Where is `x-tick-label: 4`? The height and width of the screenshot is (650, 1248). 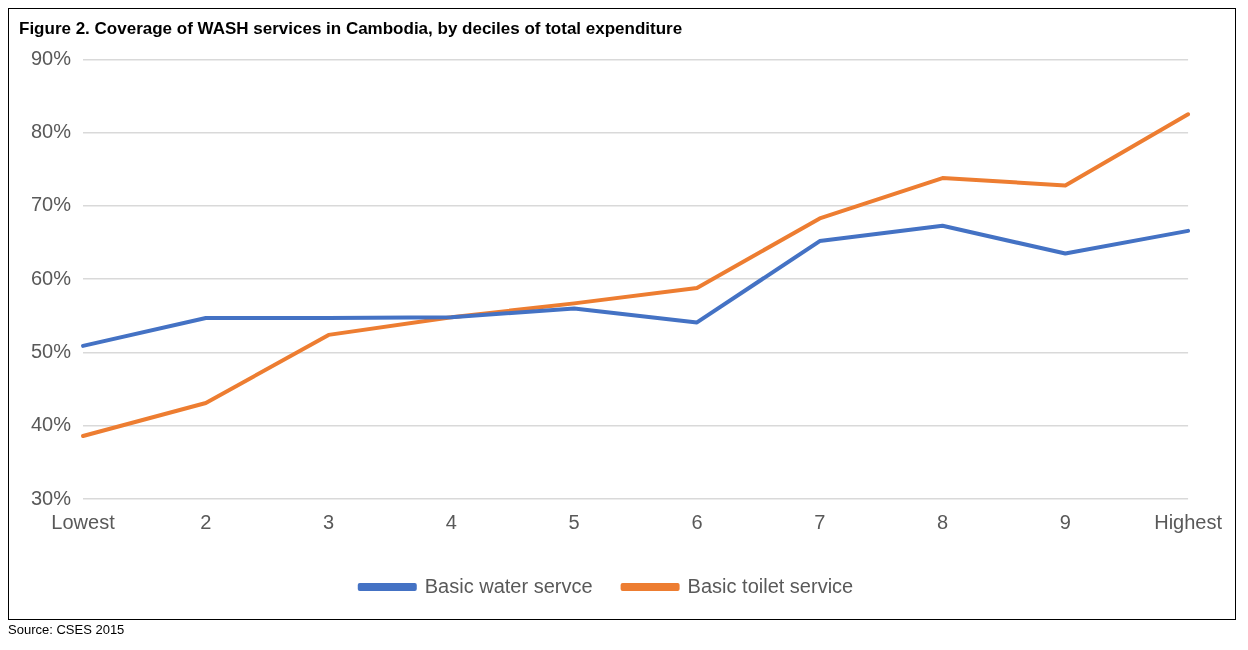
x-tick-label: 4 is located at coordinates (451, 521).